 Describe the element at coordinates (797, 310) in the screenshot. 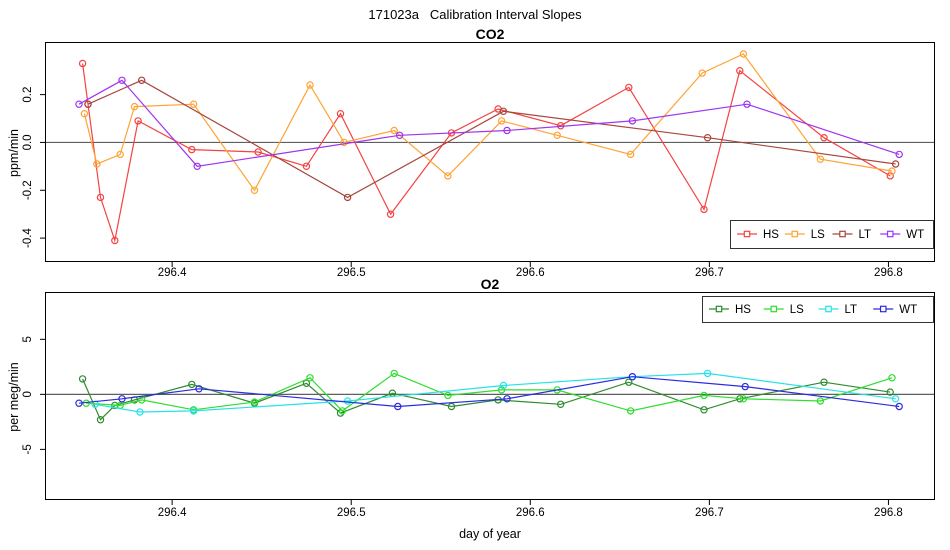

I see `o2-legend-label-LS: LS` at that location.